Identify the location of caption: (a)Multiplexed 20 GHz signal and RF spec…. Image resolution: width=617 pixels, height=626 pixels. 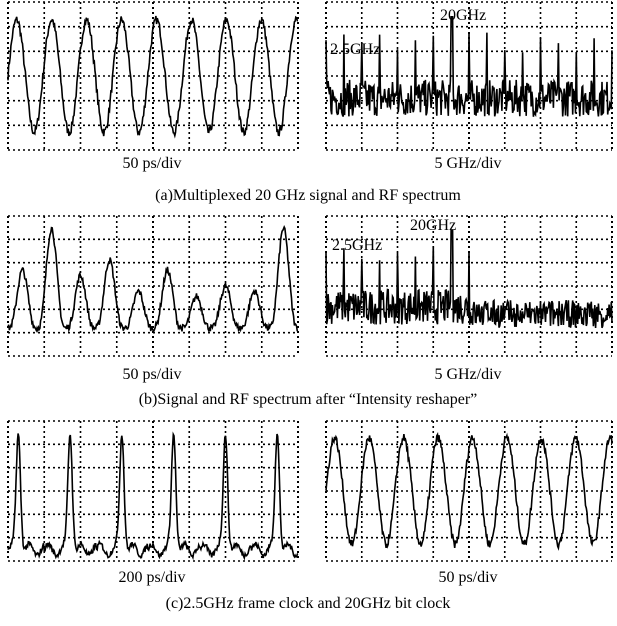
(308, 195).